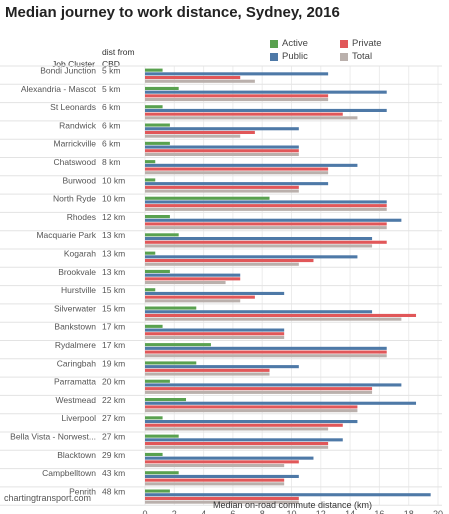  What do you see at coordinates (78, 125) in the screenshot?
I see `row-label-cluster: Randwick` at bounding box center [78, 125].